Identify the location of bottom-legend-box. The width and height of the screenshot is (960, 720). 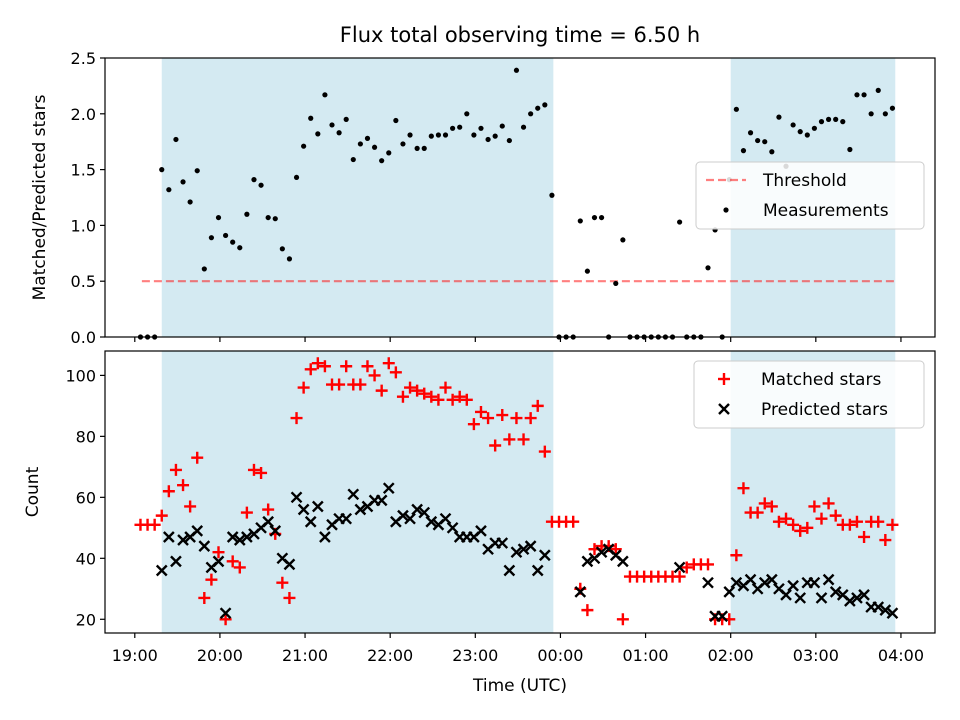
(809, 394).